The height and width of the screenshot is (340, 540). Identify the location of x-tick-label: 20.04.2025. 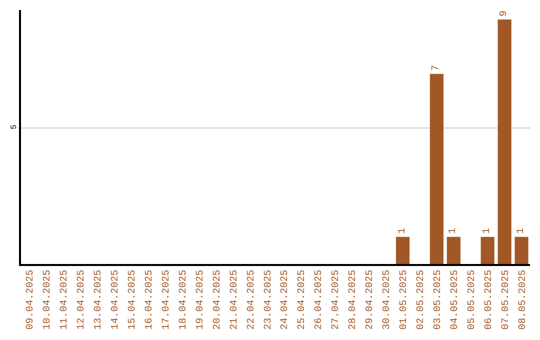
(218, 300).